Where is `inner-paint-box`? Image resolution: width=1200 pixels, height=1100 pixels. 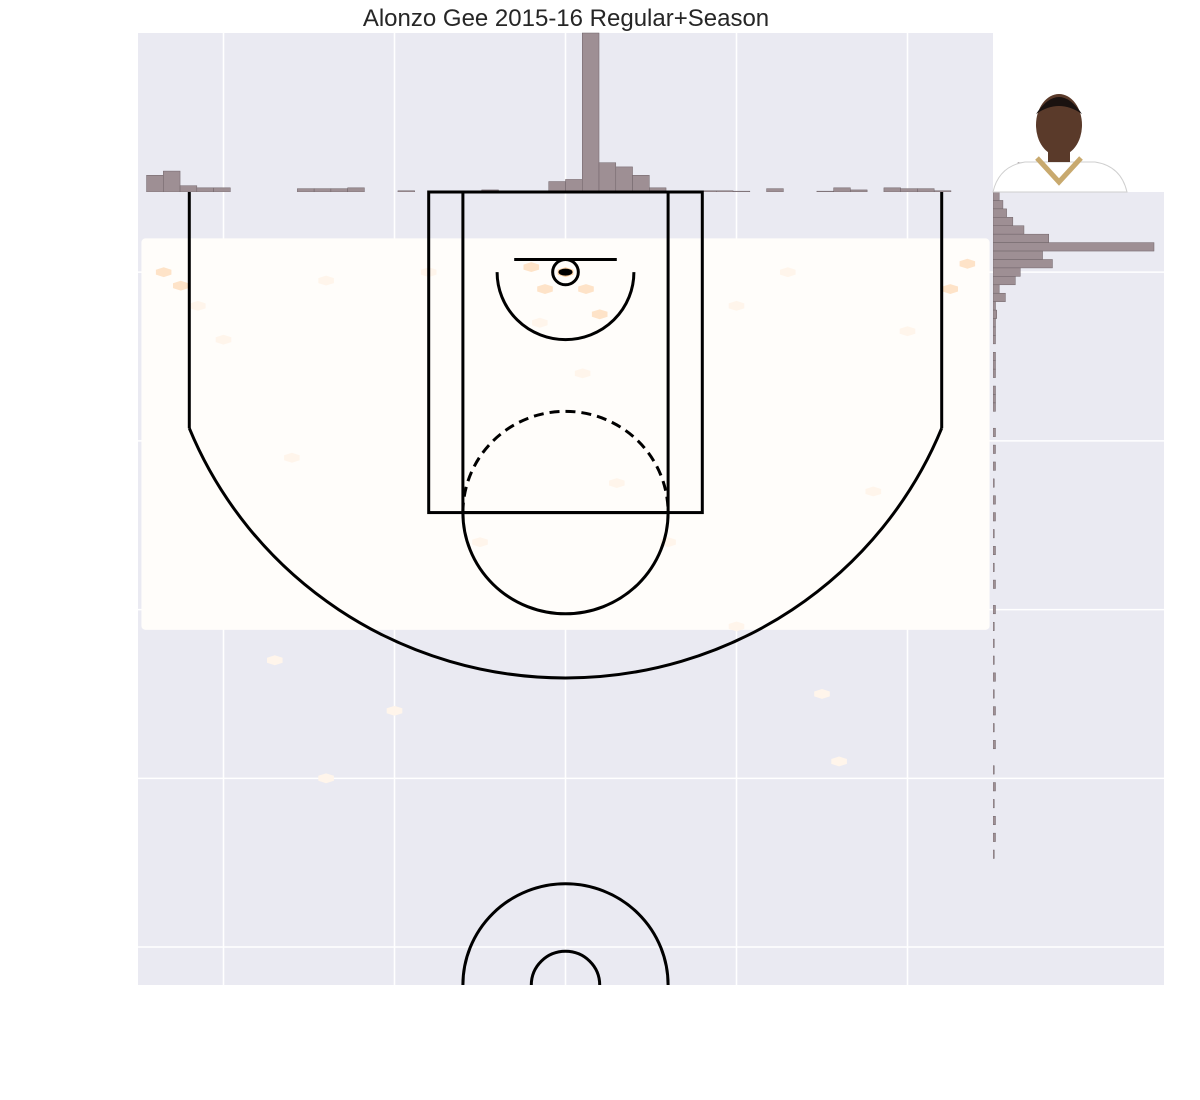
inner-paint-box is located at coordinates (565, 352).